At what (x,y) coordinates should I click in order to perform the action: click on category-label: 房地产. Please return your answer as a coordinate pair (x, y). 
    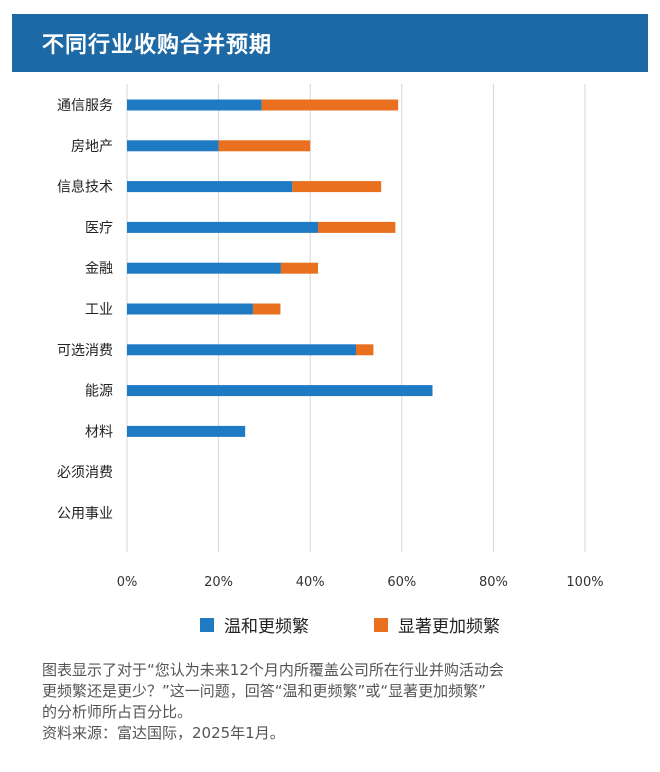
    Looking at the image, I should click on (92, 147).